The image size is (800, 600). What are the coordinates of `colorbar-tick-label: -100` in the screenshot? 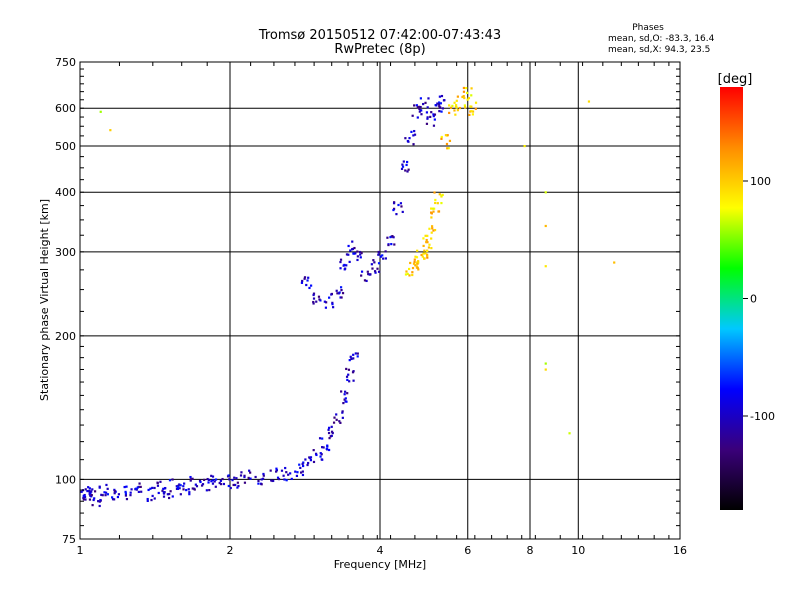 It's located at (762, 416).